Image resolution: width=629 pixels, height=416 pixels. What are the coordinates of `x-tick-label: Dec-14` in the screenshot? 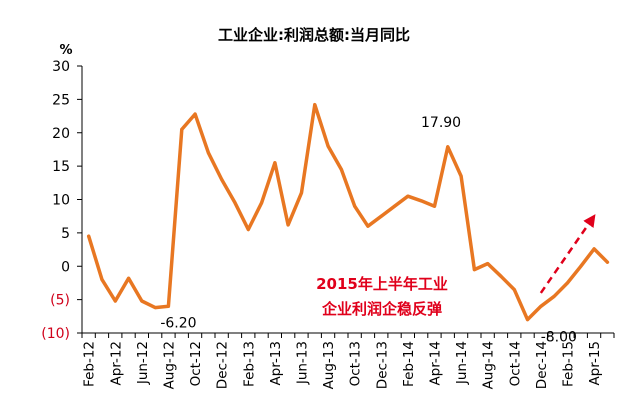 It's located at (542, 365).